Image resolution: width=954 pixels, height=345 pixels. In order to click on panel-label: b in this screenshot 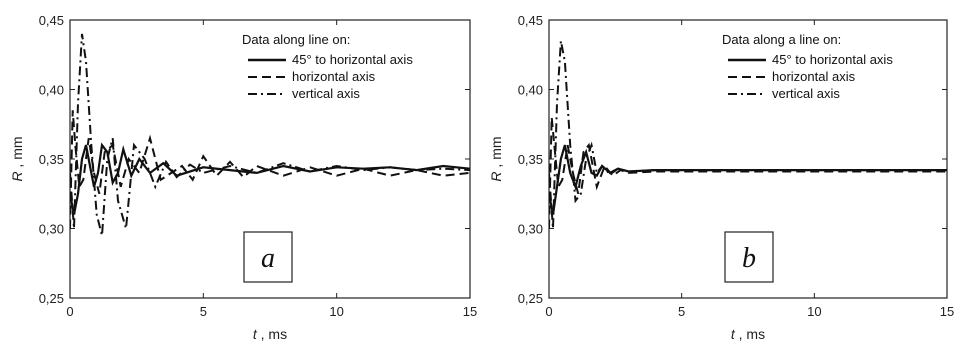, I will do `click(749, 258)`.